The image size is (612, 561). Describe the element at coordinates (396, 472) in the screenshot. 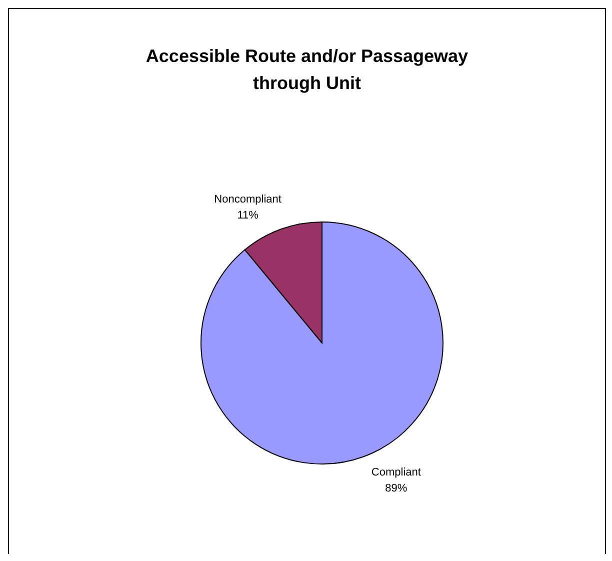

I see `slice-label: Compliant` at that location.